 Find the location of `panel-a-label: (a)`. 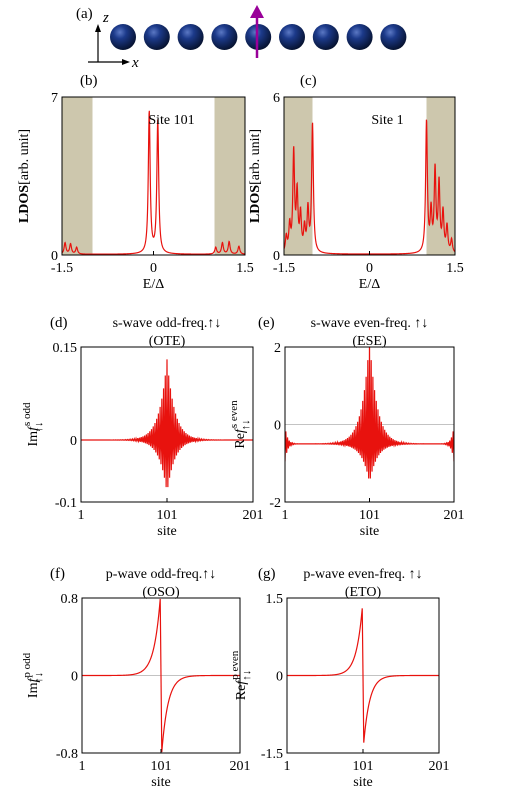

panel-a-label: (a) is located at coordinates (84, 14).